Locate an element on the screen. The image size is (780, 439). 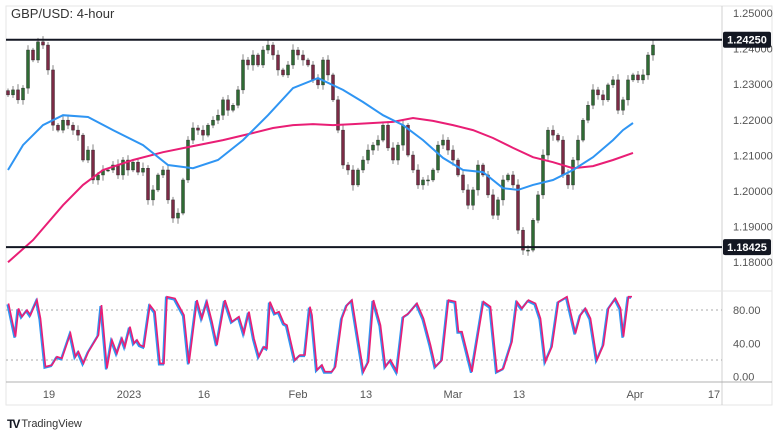
time-tick-label: 19 is located at coordinates (49, 395).